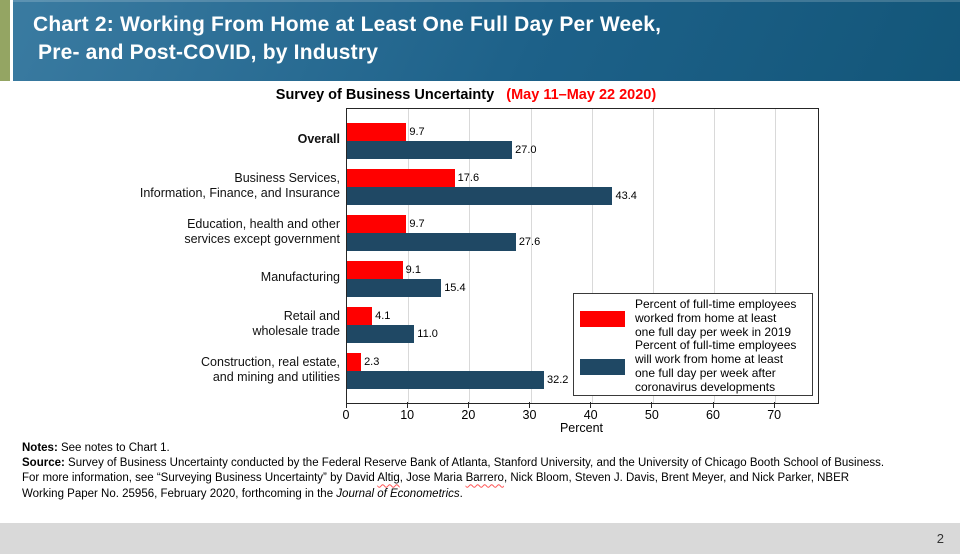 Image resolution: width=960 pixels, height=554 pixels. I want to click on bar-group: 4.1 11.0, so click(582, 325).